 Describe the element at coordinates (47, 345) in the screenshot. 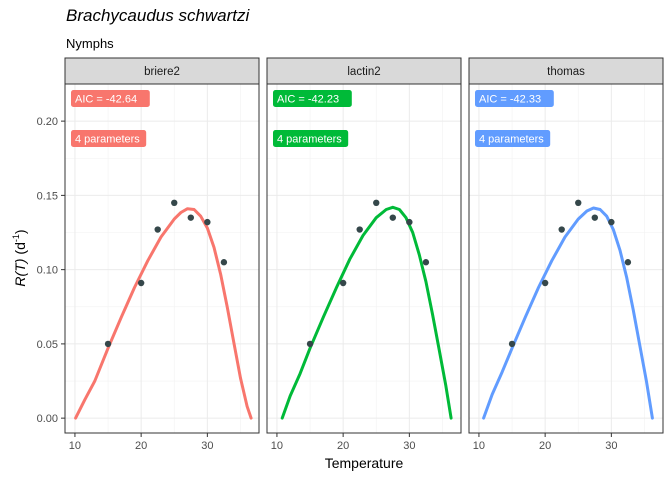

I see `y-tick-label: 0.05` at that location.